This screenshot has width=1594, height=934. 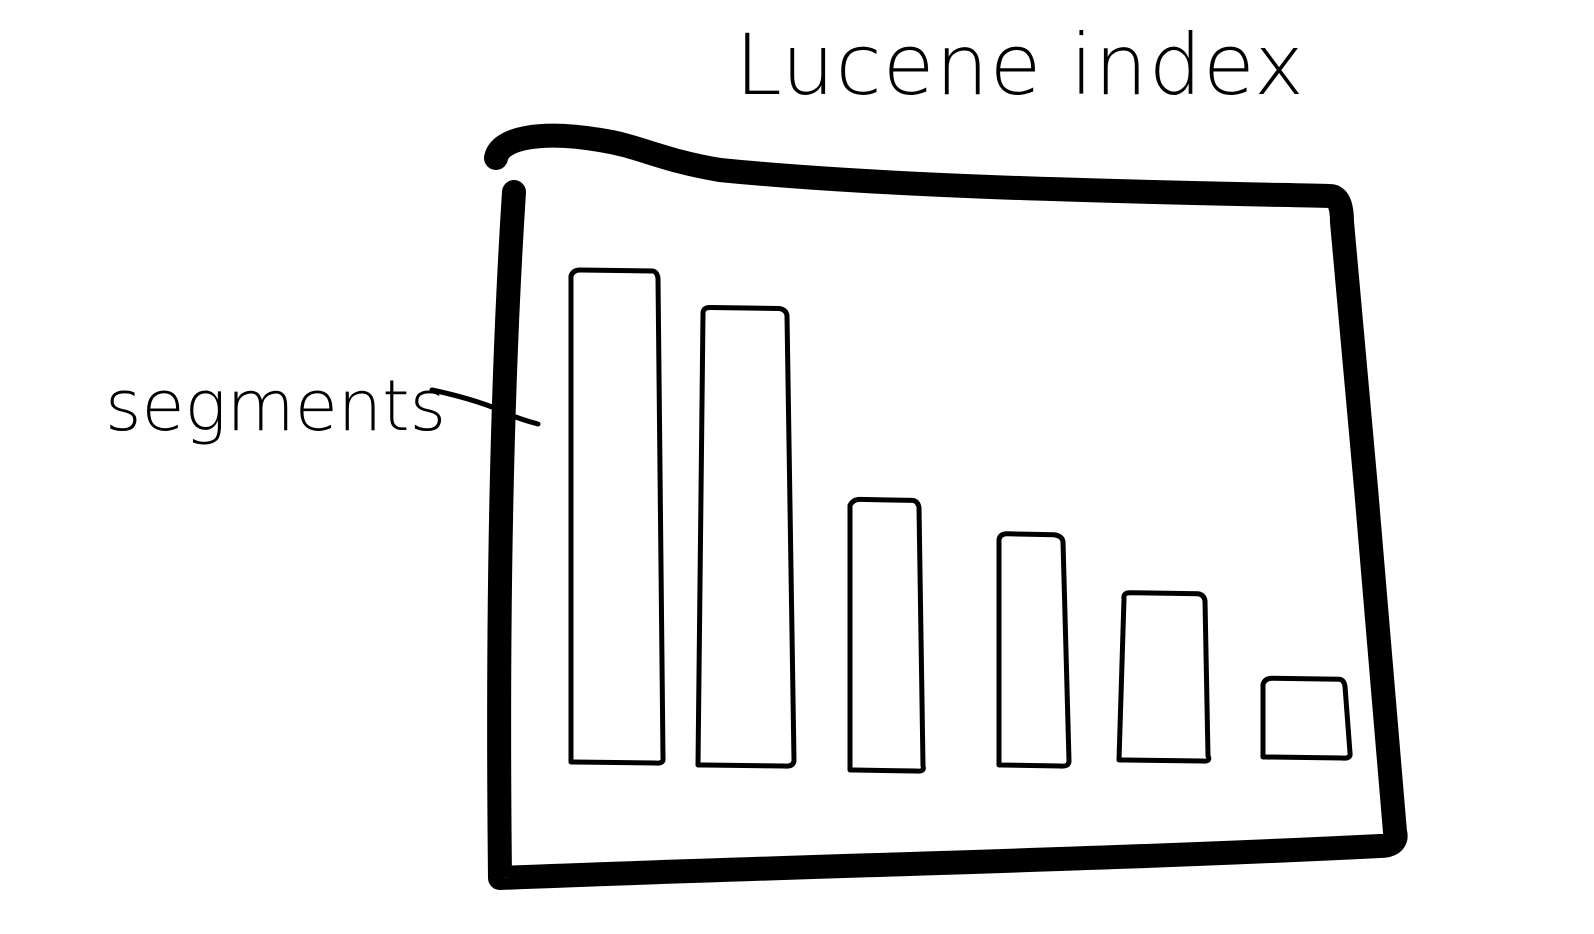 What do you see at coordinates (485, 407) in the screenshot?
I see `label-pointer-line` at bounding box center [485, 407].